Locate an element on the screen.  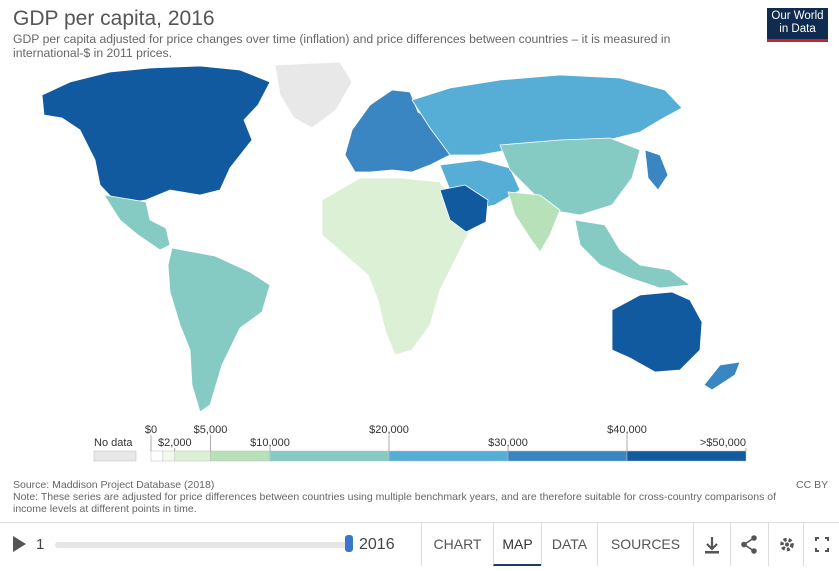
legend-label-top-3: $40,000 is located at coordinates (627, 430).